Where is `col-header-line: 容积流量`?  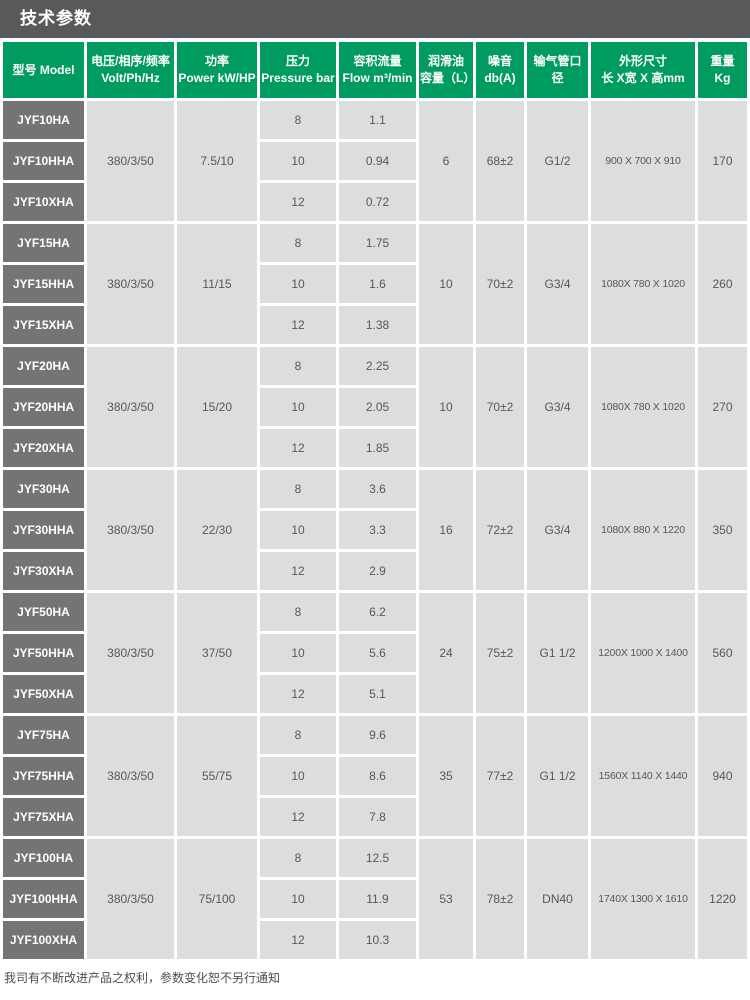
col-header-line: 容积流量 is located at coordinates (377, 61).